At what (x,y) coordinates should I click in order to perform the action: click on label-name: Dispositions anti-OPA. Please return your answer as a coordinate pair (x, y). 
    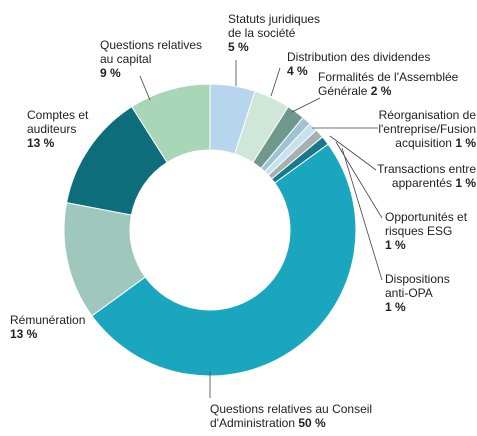
    Looking at the image, I should click on (417, 286).